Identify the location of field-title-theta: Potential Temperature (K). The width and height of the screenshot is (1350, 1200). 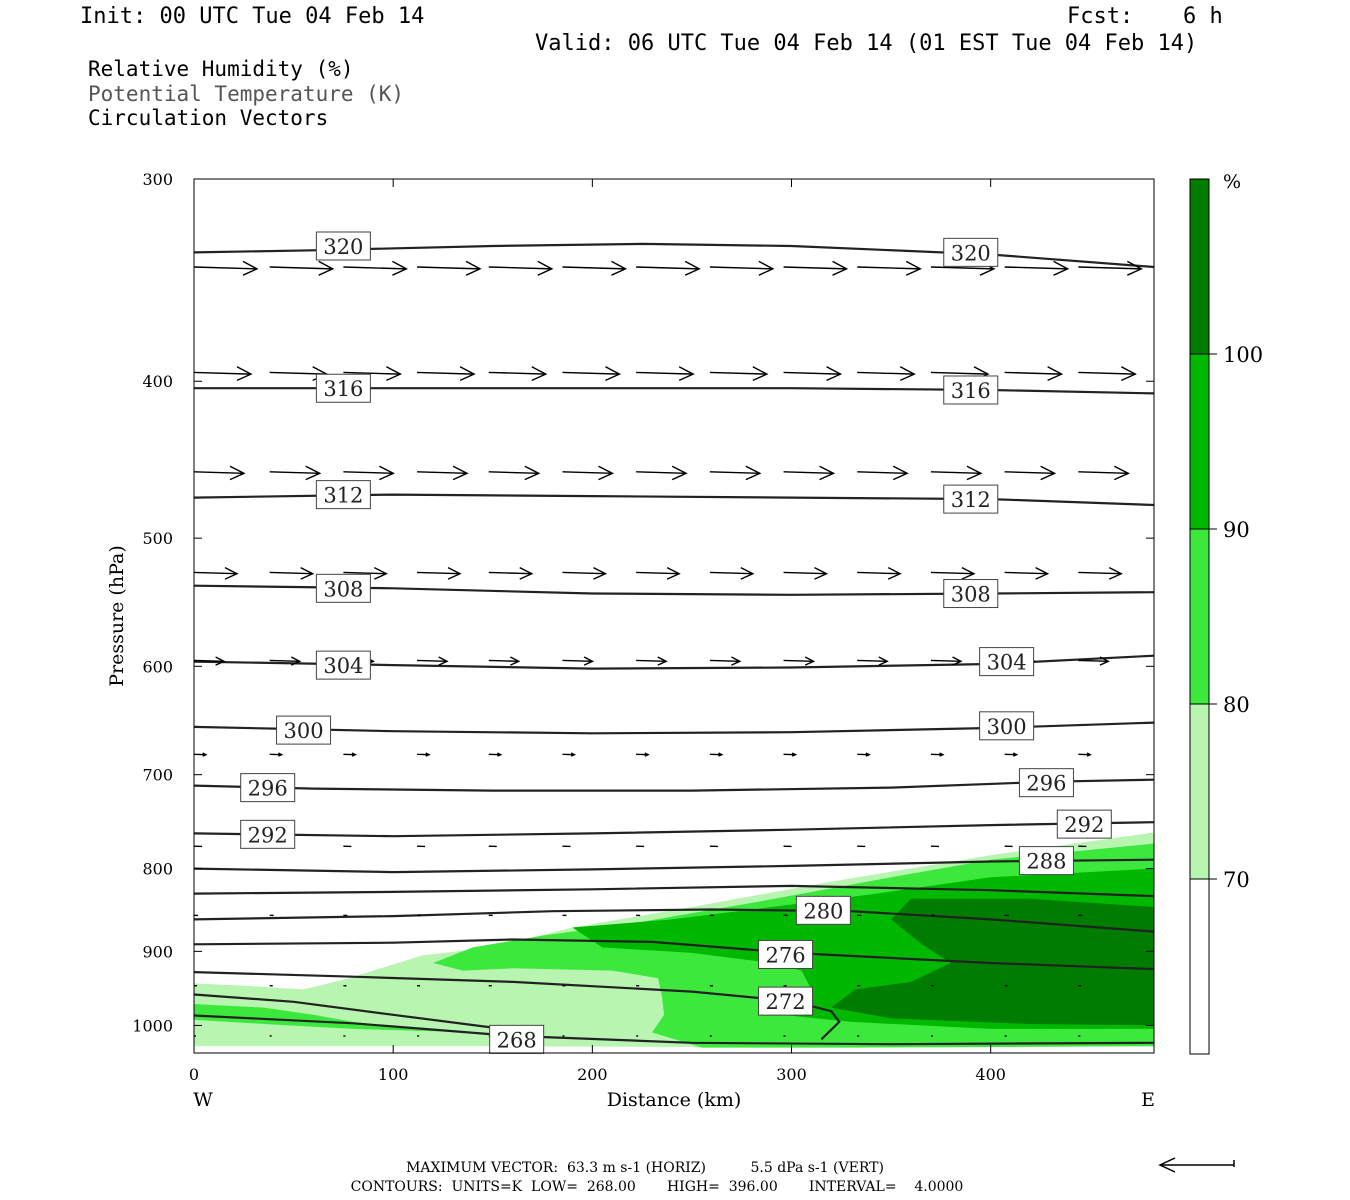
(246, 94).